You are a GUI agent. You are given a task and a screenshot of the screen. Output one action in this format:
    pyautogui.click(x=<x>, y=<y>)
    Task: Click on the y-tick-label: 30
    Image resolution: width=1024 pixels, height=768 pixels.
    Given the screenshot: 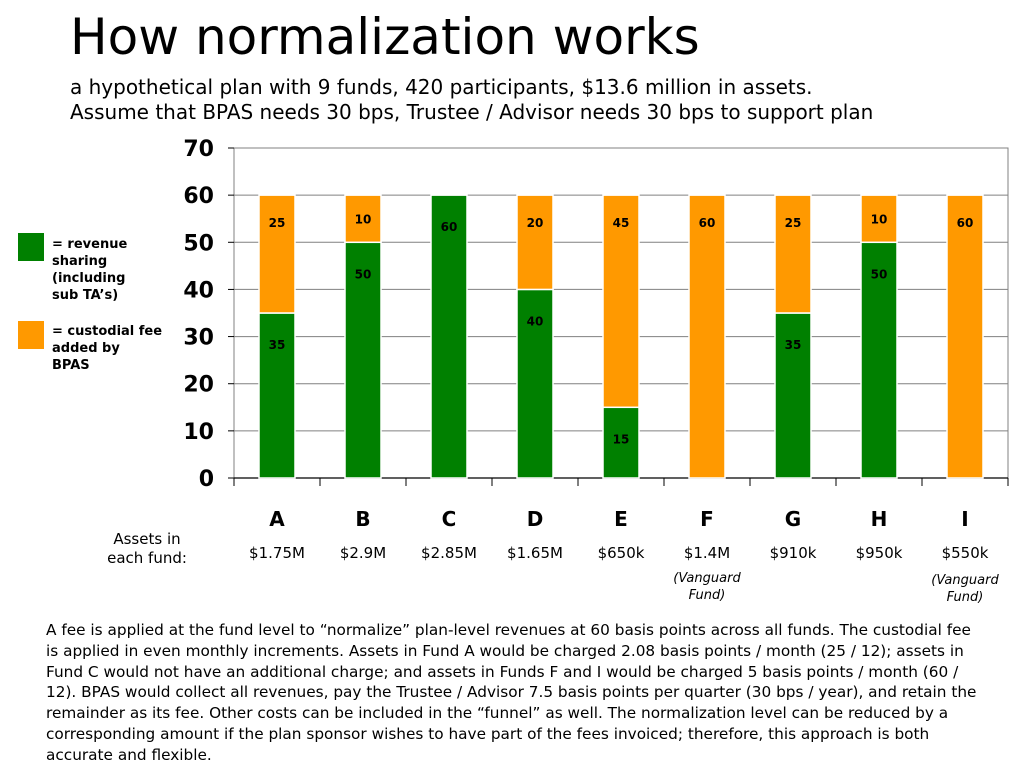 What is the action you would take?
    pyautogui.click(x=198, y=338)
    